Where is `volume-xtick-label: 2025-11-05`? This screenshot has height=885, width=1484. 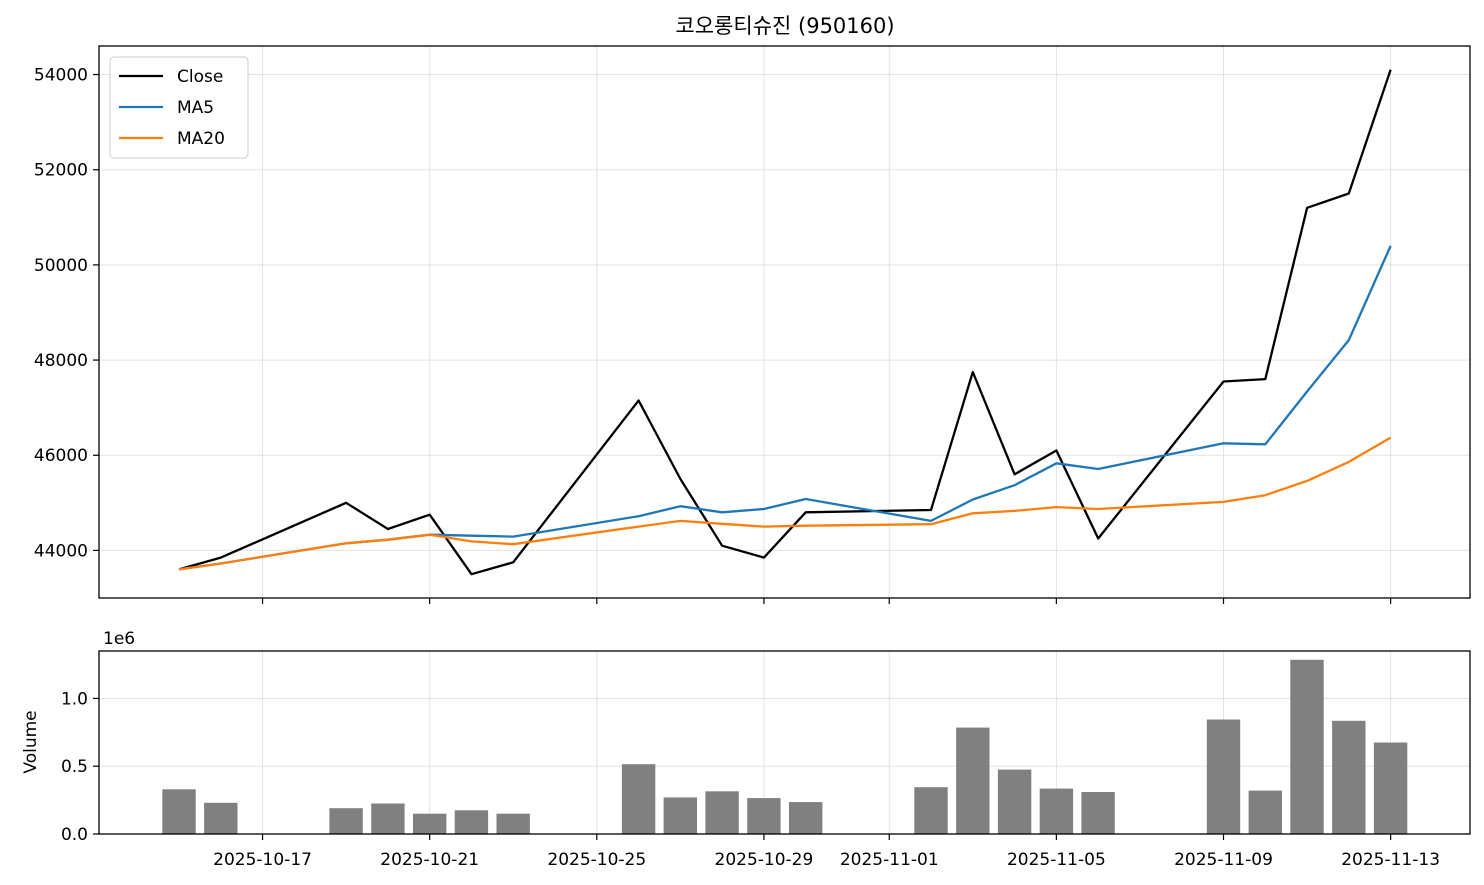 volume-xtick-label: 2025-11-05 is located at coordinates (1056, 860).